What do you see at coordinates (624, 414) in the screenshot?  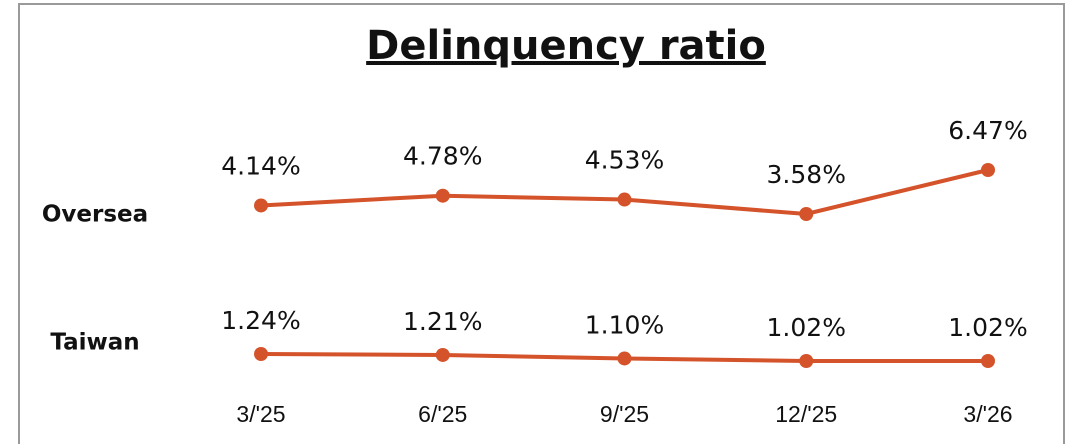 I see `x-tick-label: 9/'25` at bounding box center [624, 414].